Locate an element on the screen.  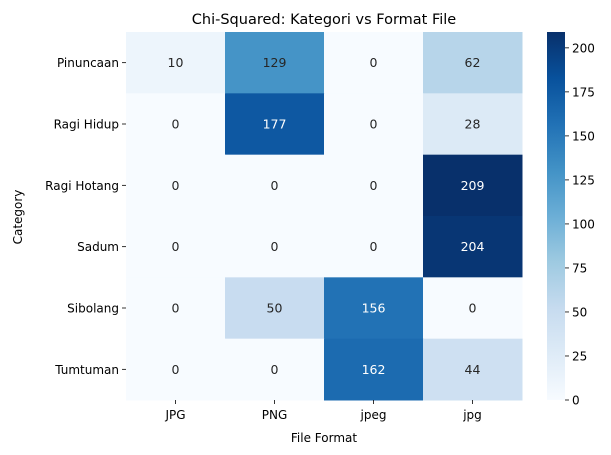
y-axis-label: Category is located at coordinates (18, 217).